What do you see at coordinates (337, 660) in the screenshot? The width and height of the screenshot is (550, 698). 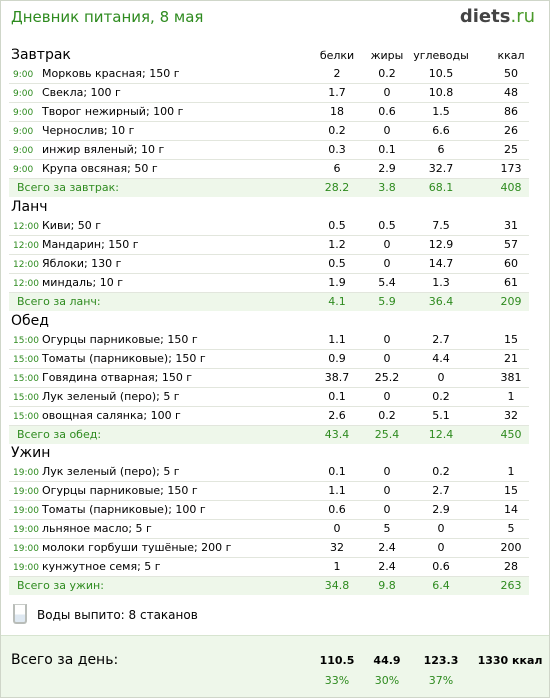 I see `day-total-protein: 110.5` at bounding box center [337, 660].